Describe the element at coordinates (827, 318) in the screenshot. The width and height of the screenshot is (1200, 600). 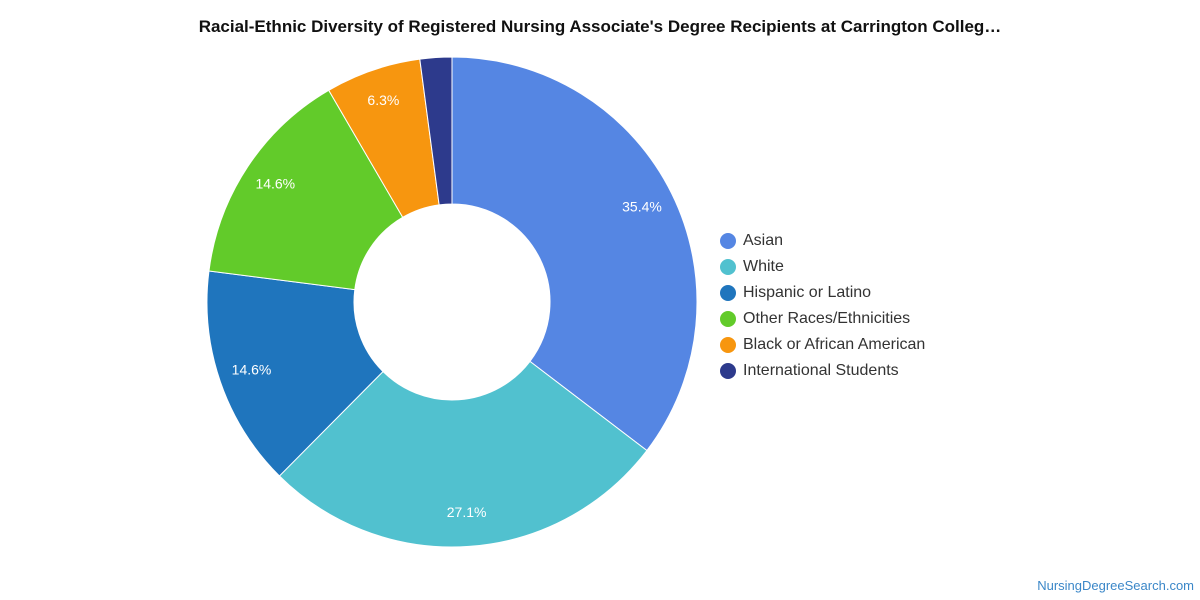
I see `legend-label: Other Races/Ethnicities` at that location.